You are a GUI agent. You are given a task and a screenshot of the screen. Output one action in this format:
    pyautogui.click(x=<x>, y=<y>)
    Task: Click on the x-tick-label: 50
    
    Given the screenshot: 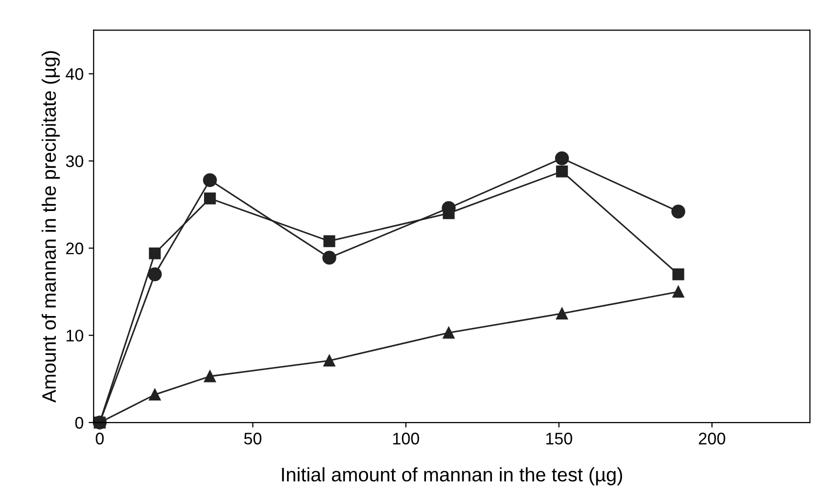 What is the action you would take?
    pyautogui.click(x=253, y=438)
    